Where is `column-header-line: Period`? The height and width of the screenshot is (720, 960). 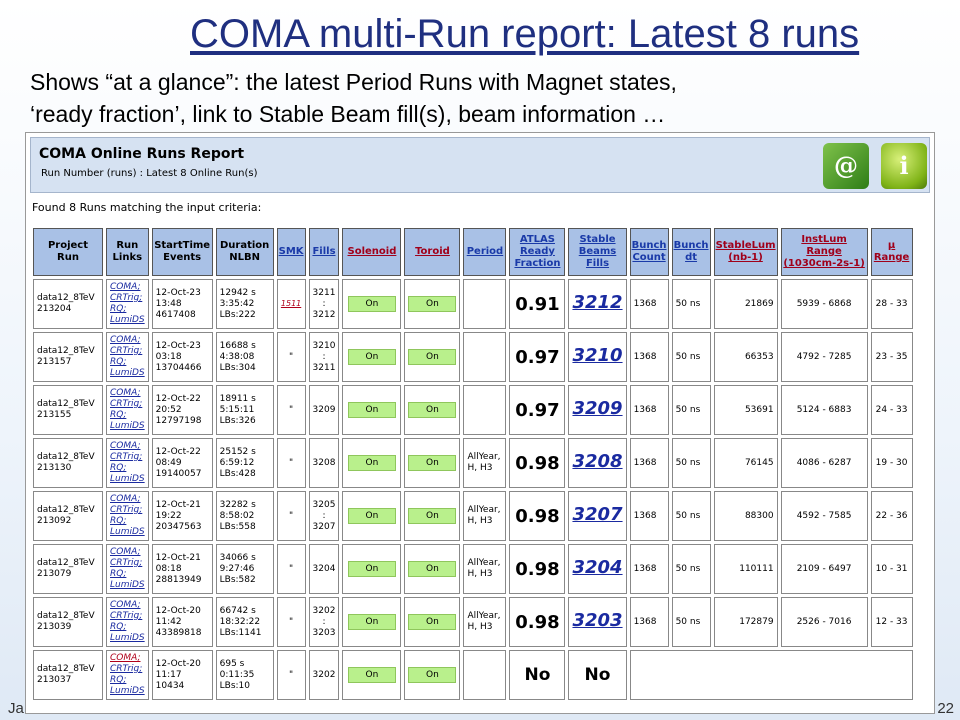
column-header-line: Period is located at coordinates (485, 251).